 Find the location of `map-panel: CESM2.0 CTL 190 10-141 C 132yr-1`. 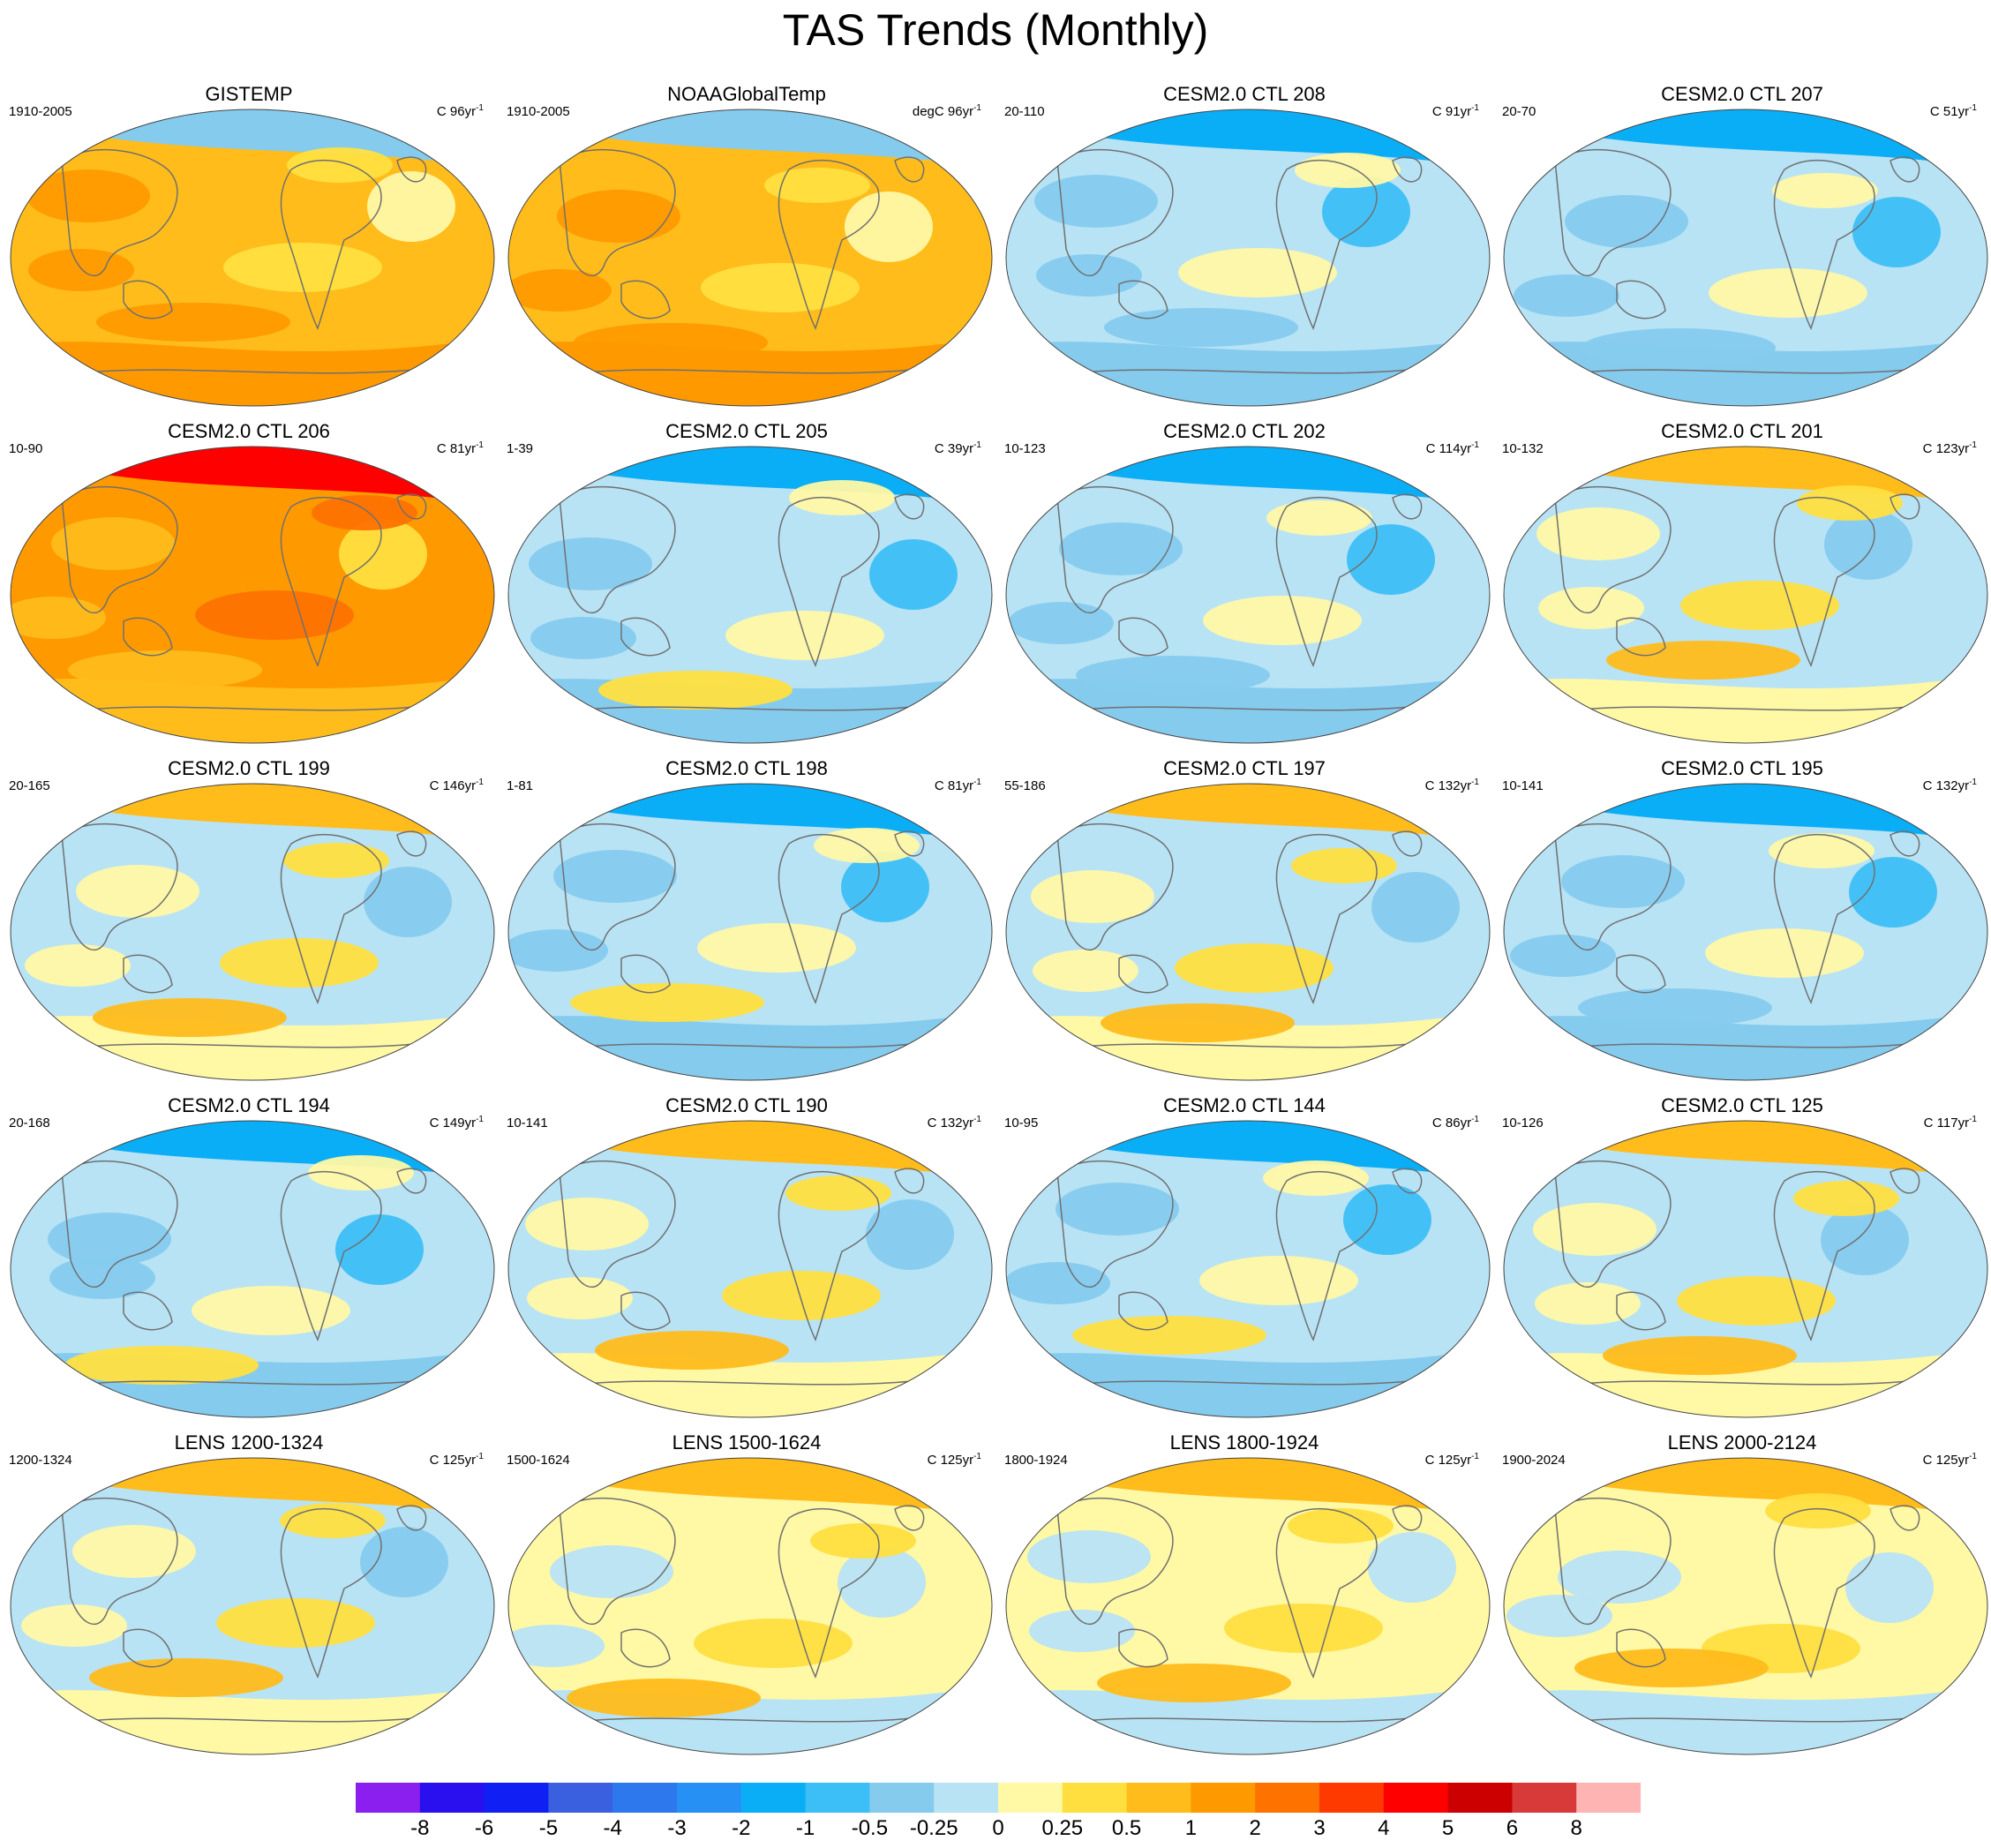

map-panel: CESM2.0 CTL 190 10-141 C 132yr-1 is located at coordinates (747, 1256).